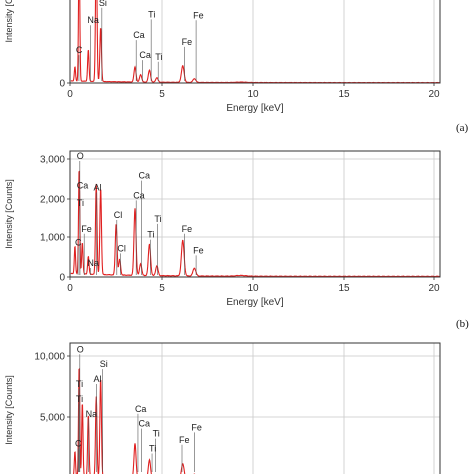 This screenshot has width=474, height=474. Describe the element at coordinates (49, 357) in the screenshot. I see `y-tick-label: 10,000` at that location.